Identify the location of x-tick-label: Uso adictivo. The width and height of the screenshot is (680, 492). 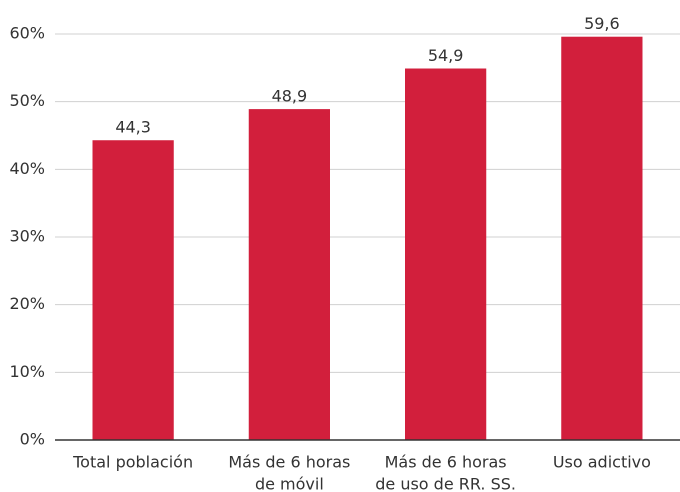
(602, 462).